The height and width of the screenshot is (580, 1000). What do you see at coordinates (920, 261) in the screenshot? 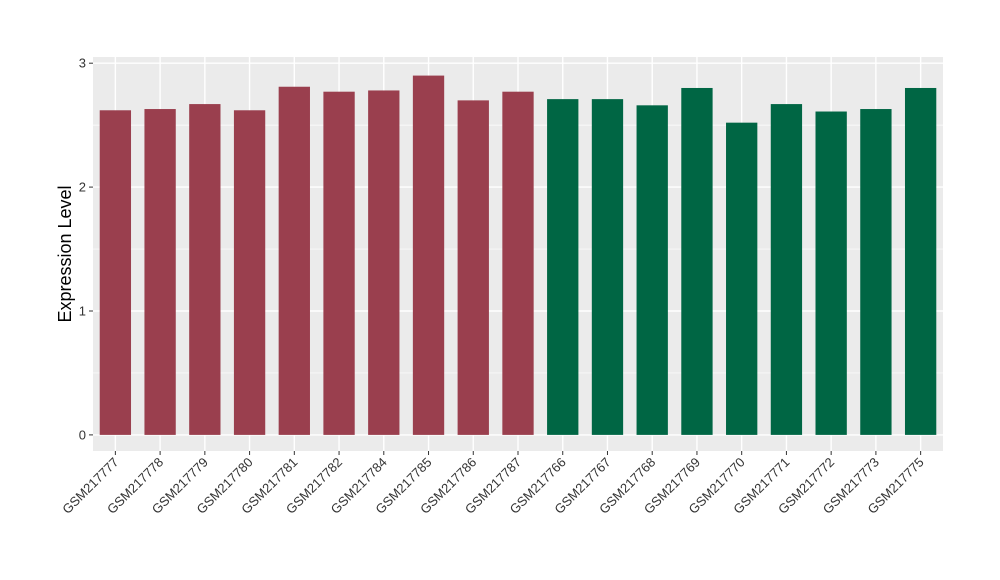
I see `bar-GSM217775` at bounding box center [920, 261].